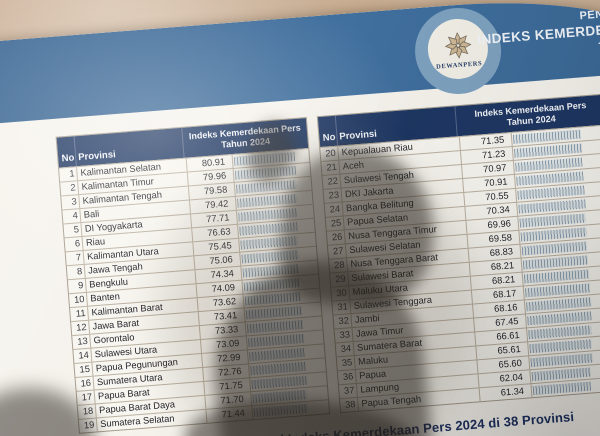 The image size is (600, 436). I want to click on row-number: 33, so click(344, 335).